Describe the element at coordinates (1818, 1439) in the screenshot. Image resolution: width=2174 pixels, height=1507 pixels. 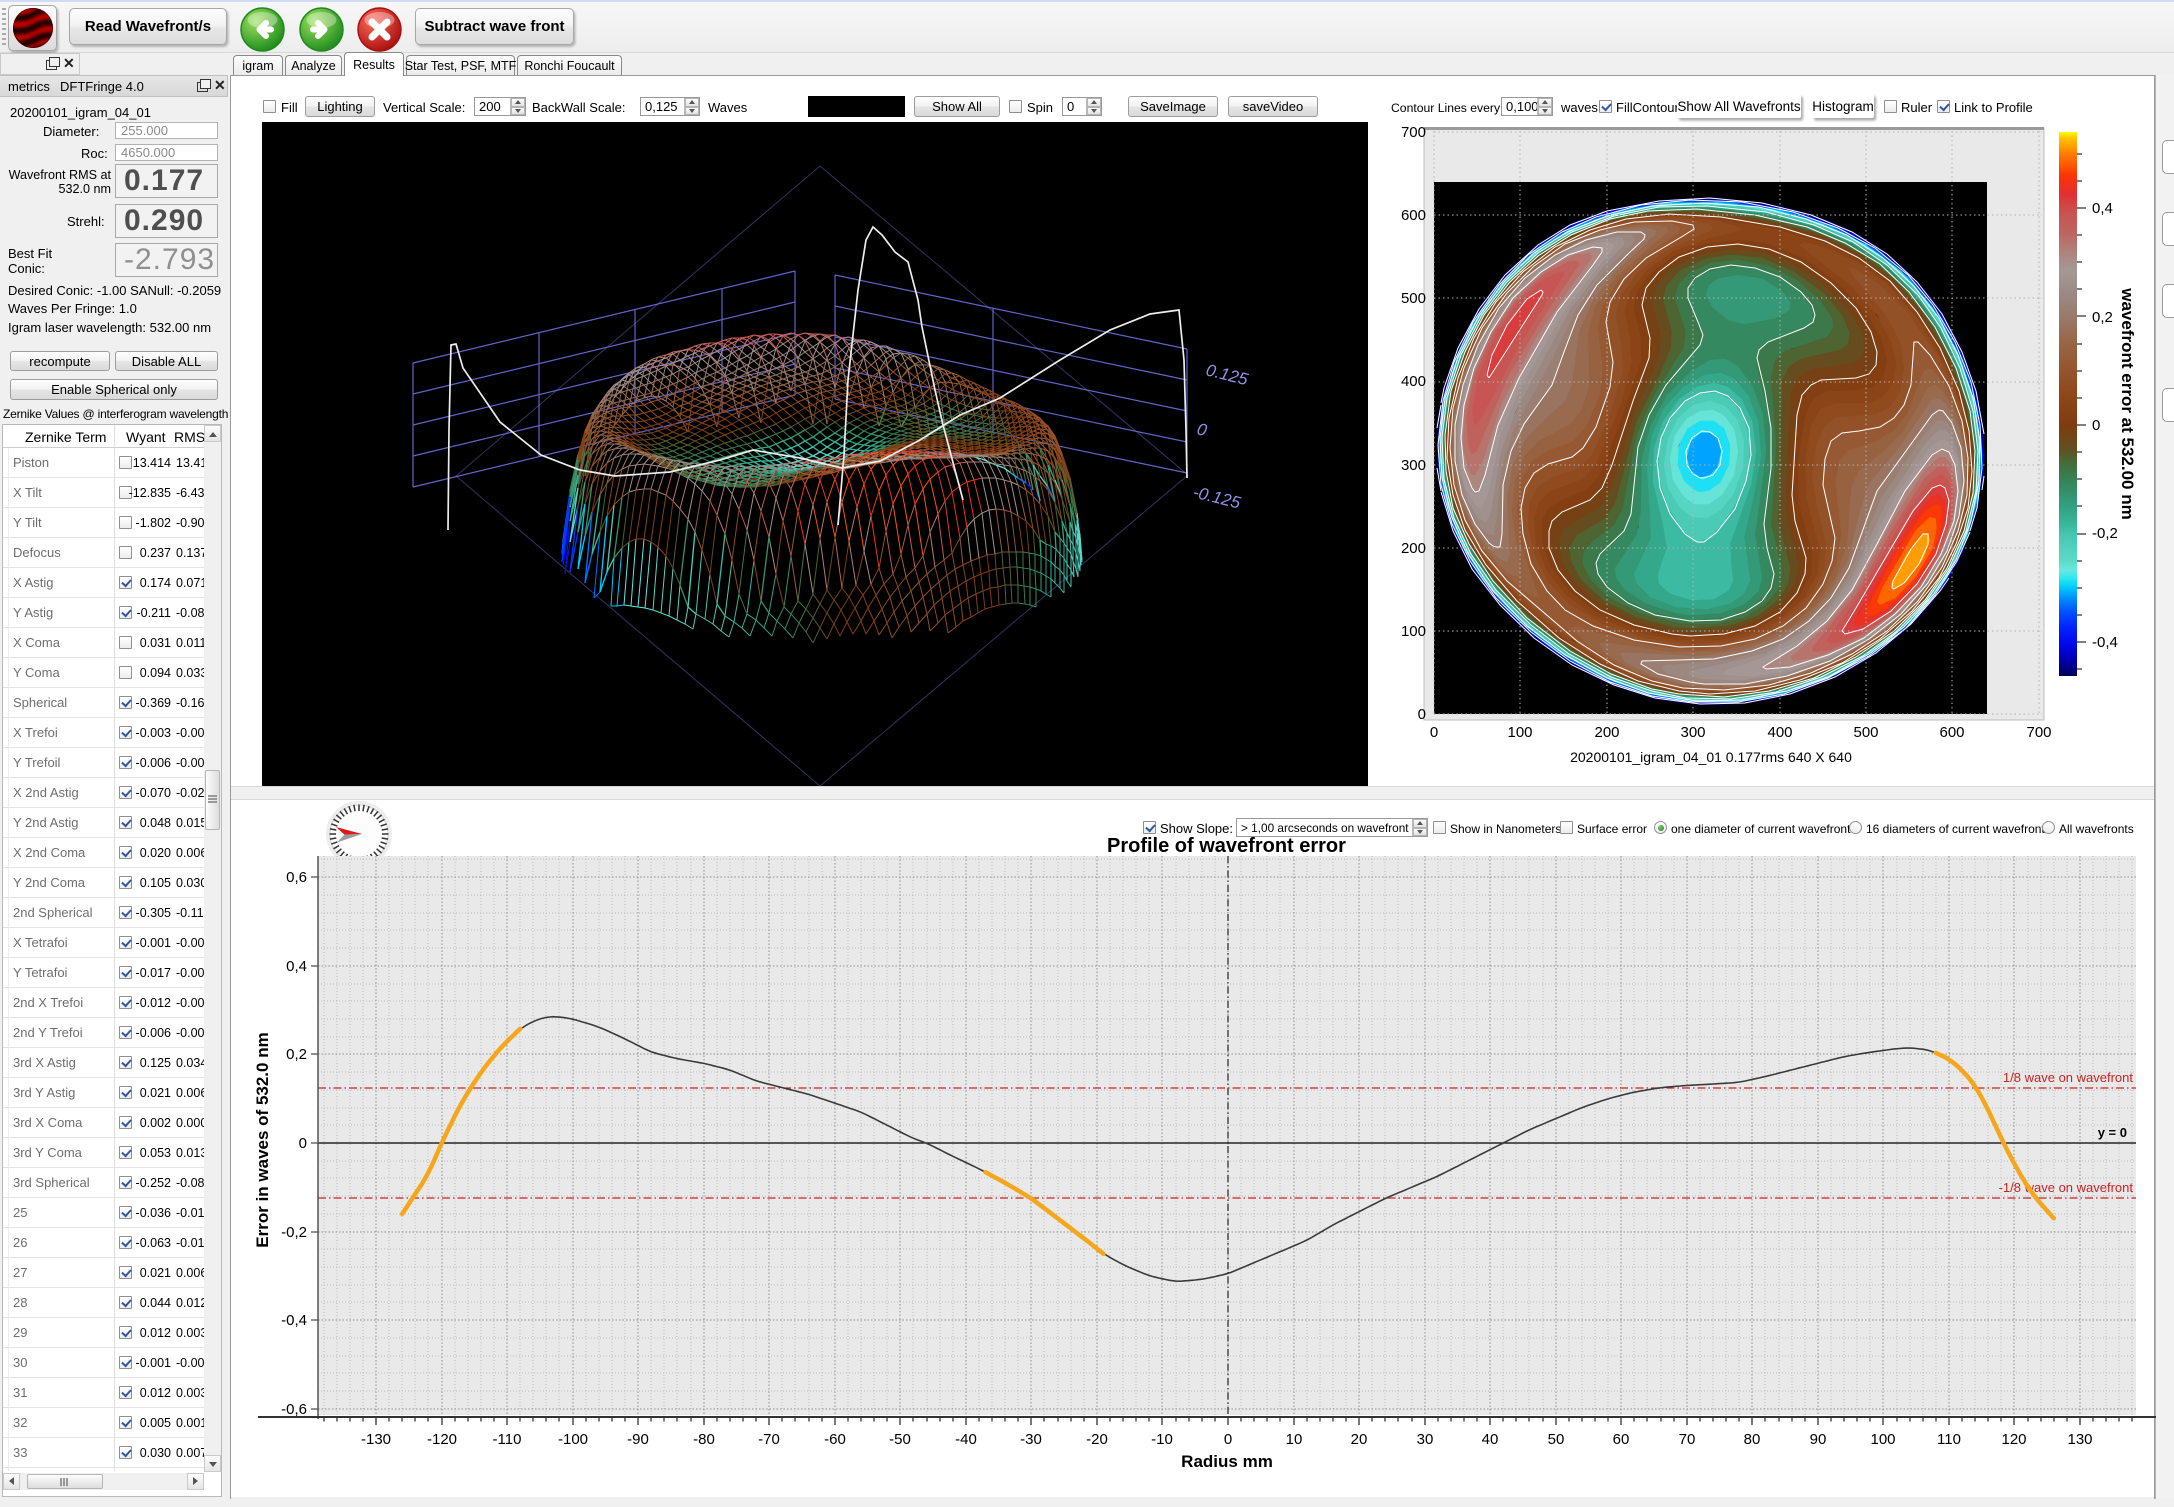
I see `svg-text: 90` at that location.